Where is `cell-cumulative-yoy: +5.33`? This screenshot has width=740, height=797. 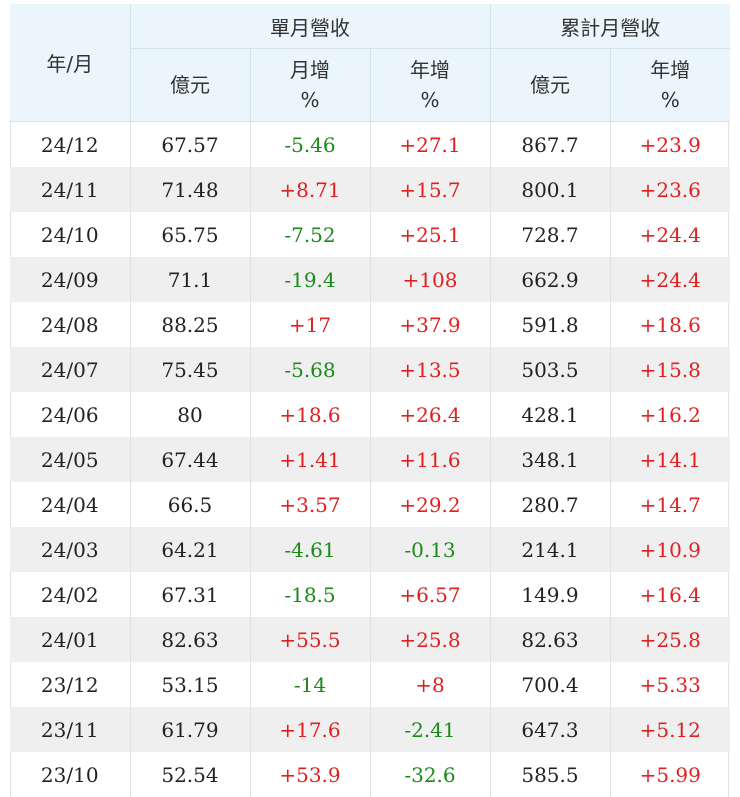 cell-cumulative-yoy: +5.33 is located at coordinates (670, 684).